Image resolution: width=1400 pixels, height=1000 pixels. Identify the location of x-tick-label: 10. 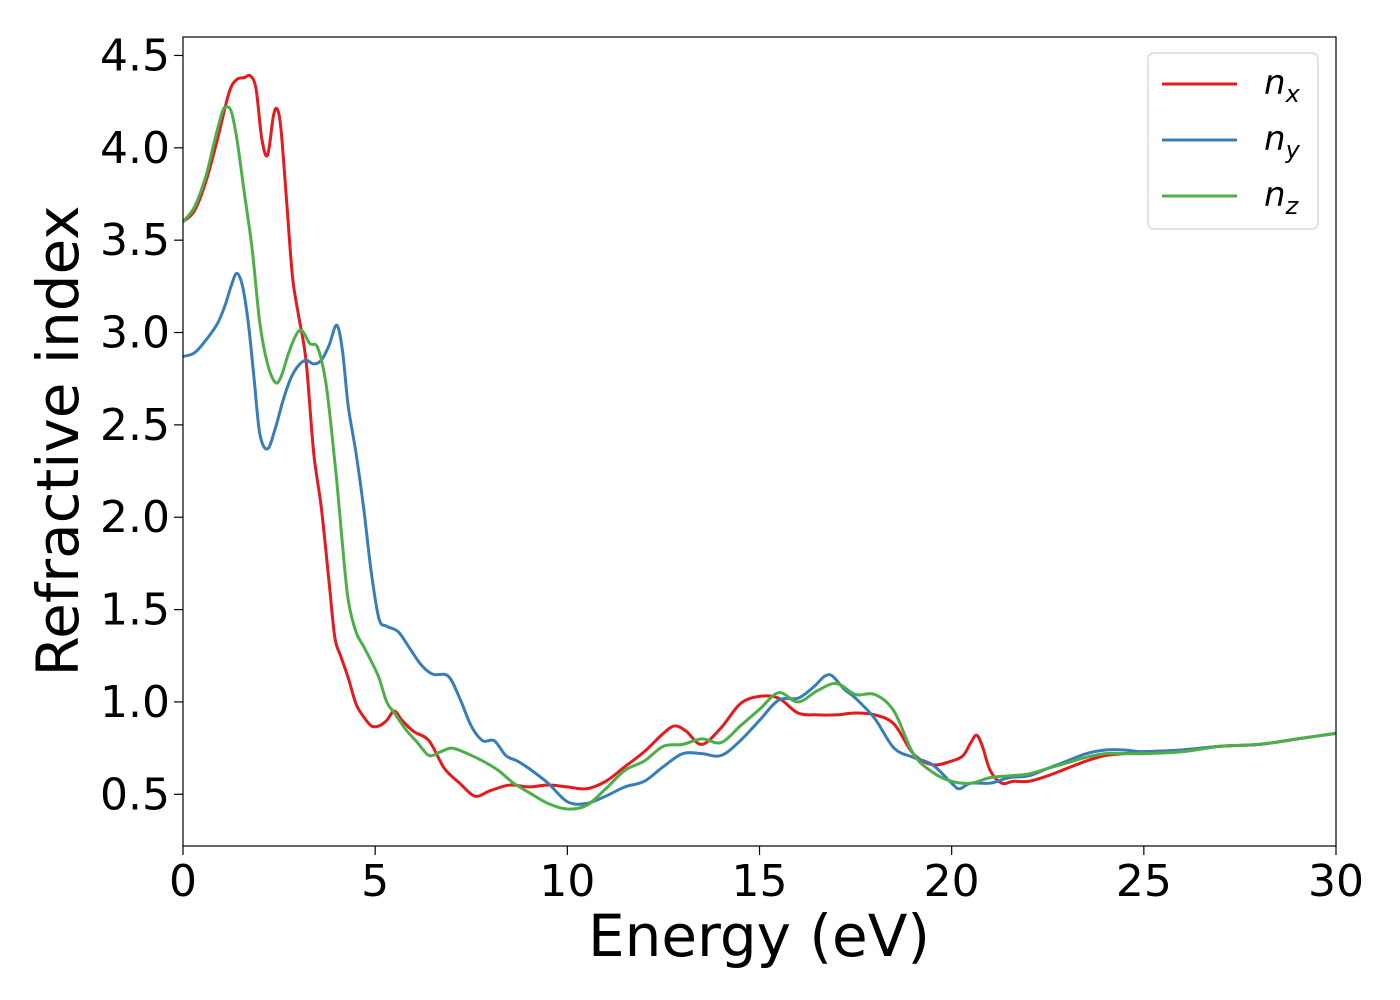
(567, 881).